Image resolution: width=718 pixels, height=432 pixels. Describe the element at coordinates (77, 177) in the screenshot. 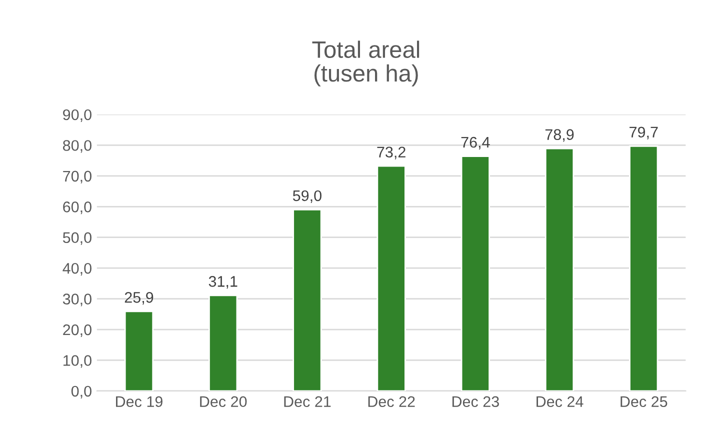

I see `y-tick-label: 70,0` at that location.